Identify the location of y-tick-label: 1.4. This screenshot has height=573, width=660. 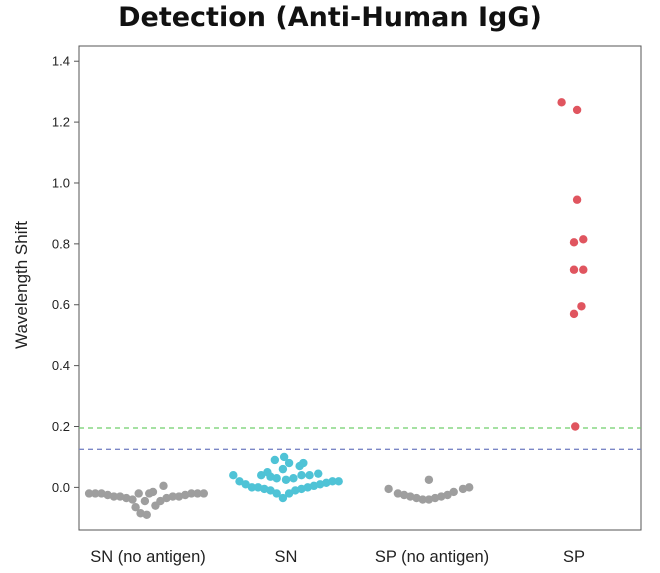
(61, 61).